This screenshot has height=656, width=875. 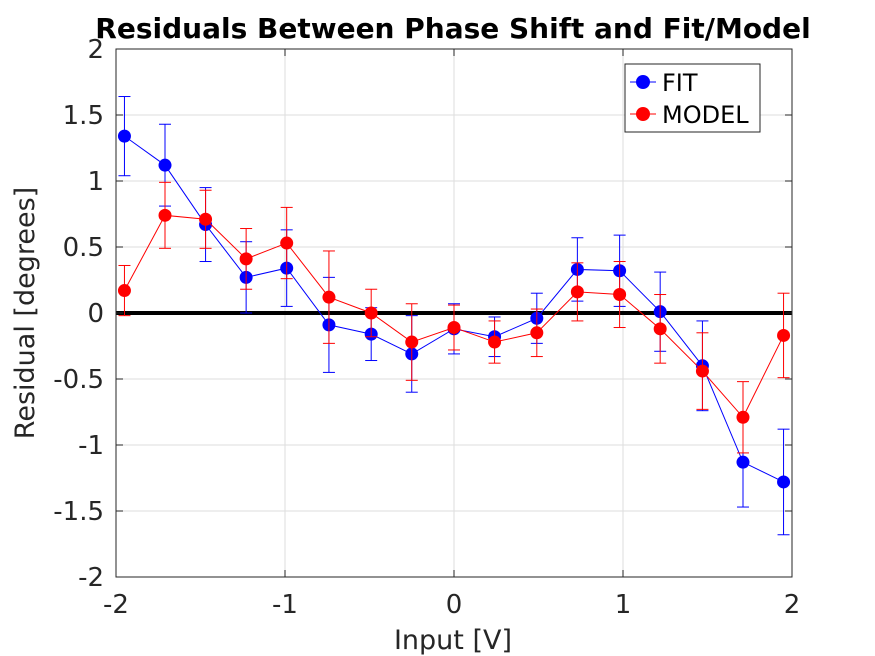 I want to click on x-tick-label: -2, so click(x=116, y=605).